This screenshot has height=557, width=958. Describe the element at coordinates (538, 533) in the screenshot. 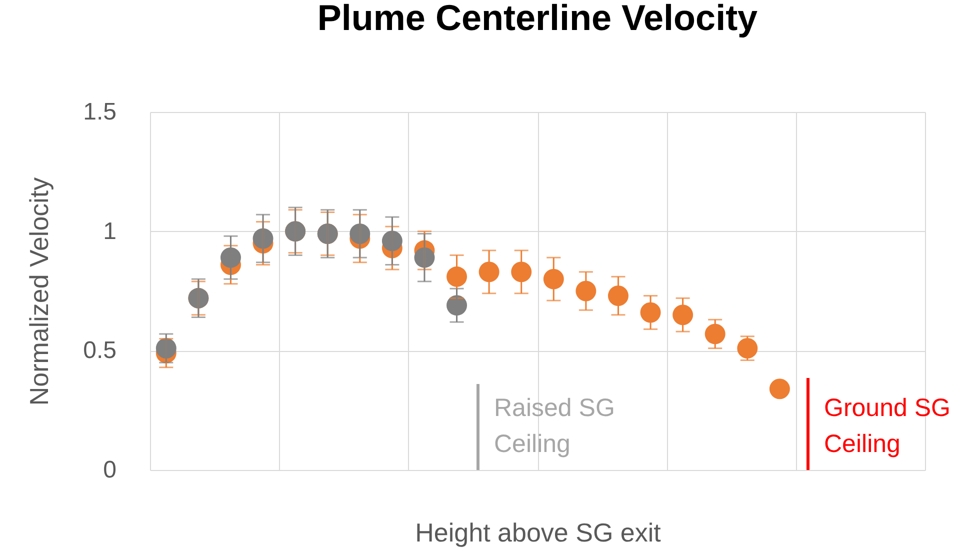

I see `x-axis-title: Height above SG exit` at that location.